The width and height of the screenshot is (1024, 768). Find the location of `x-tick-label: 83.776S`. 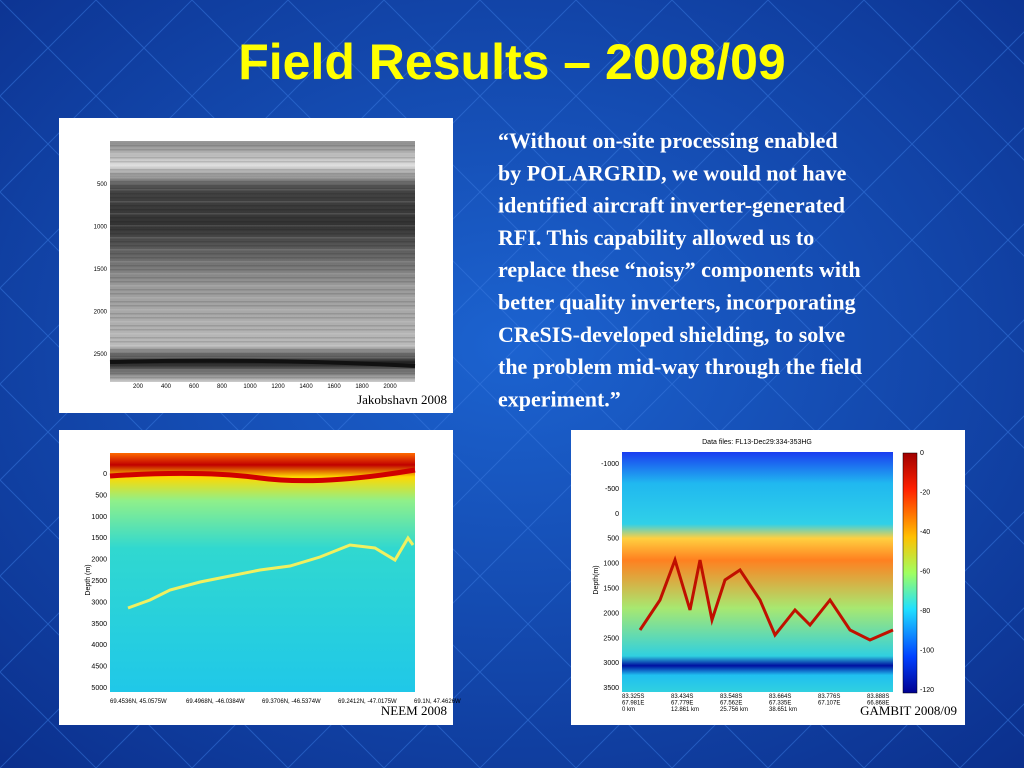

x-tick-label: 83.776S is located at coordinates (829, 697).